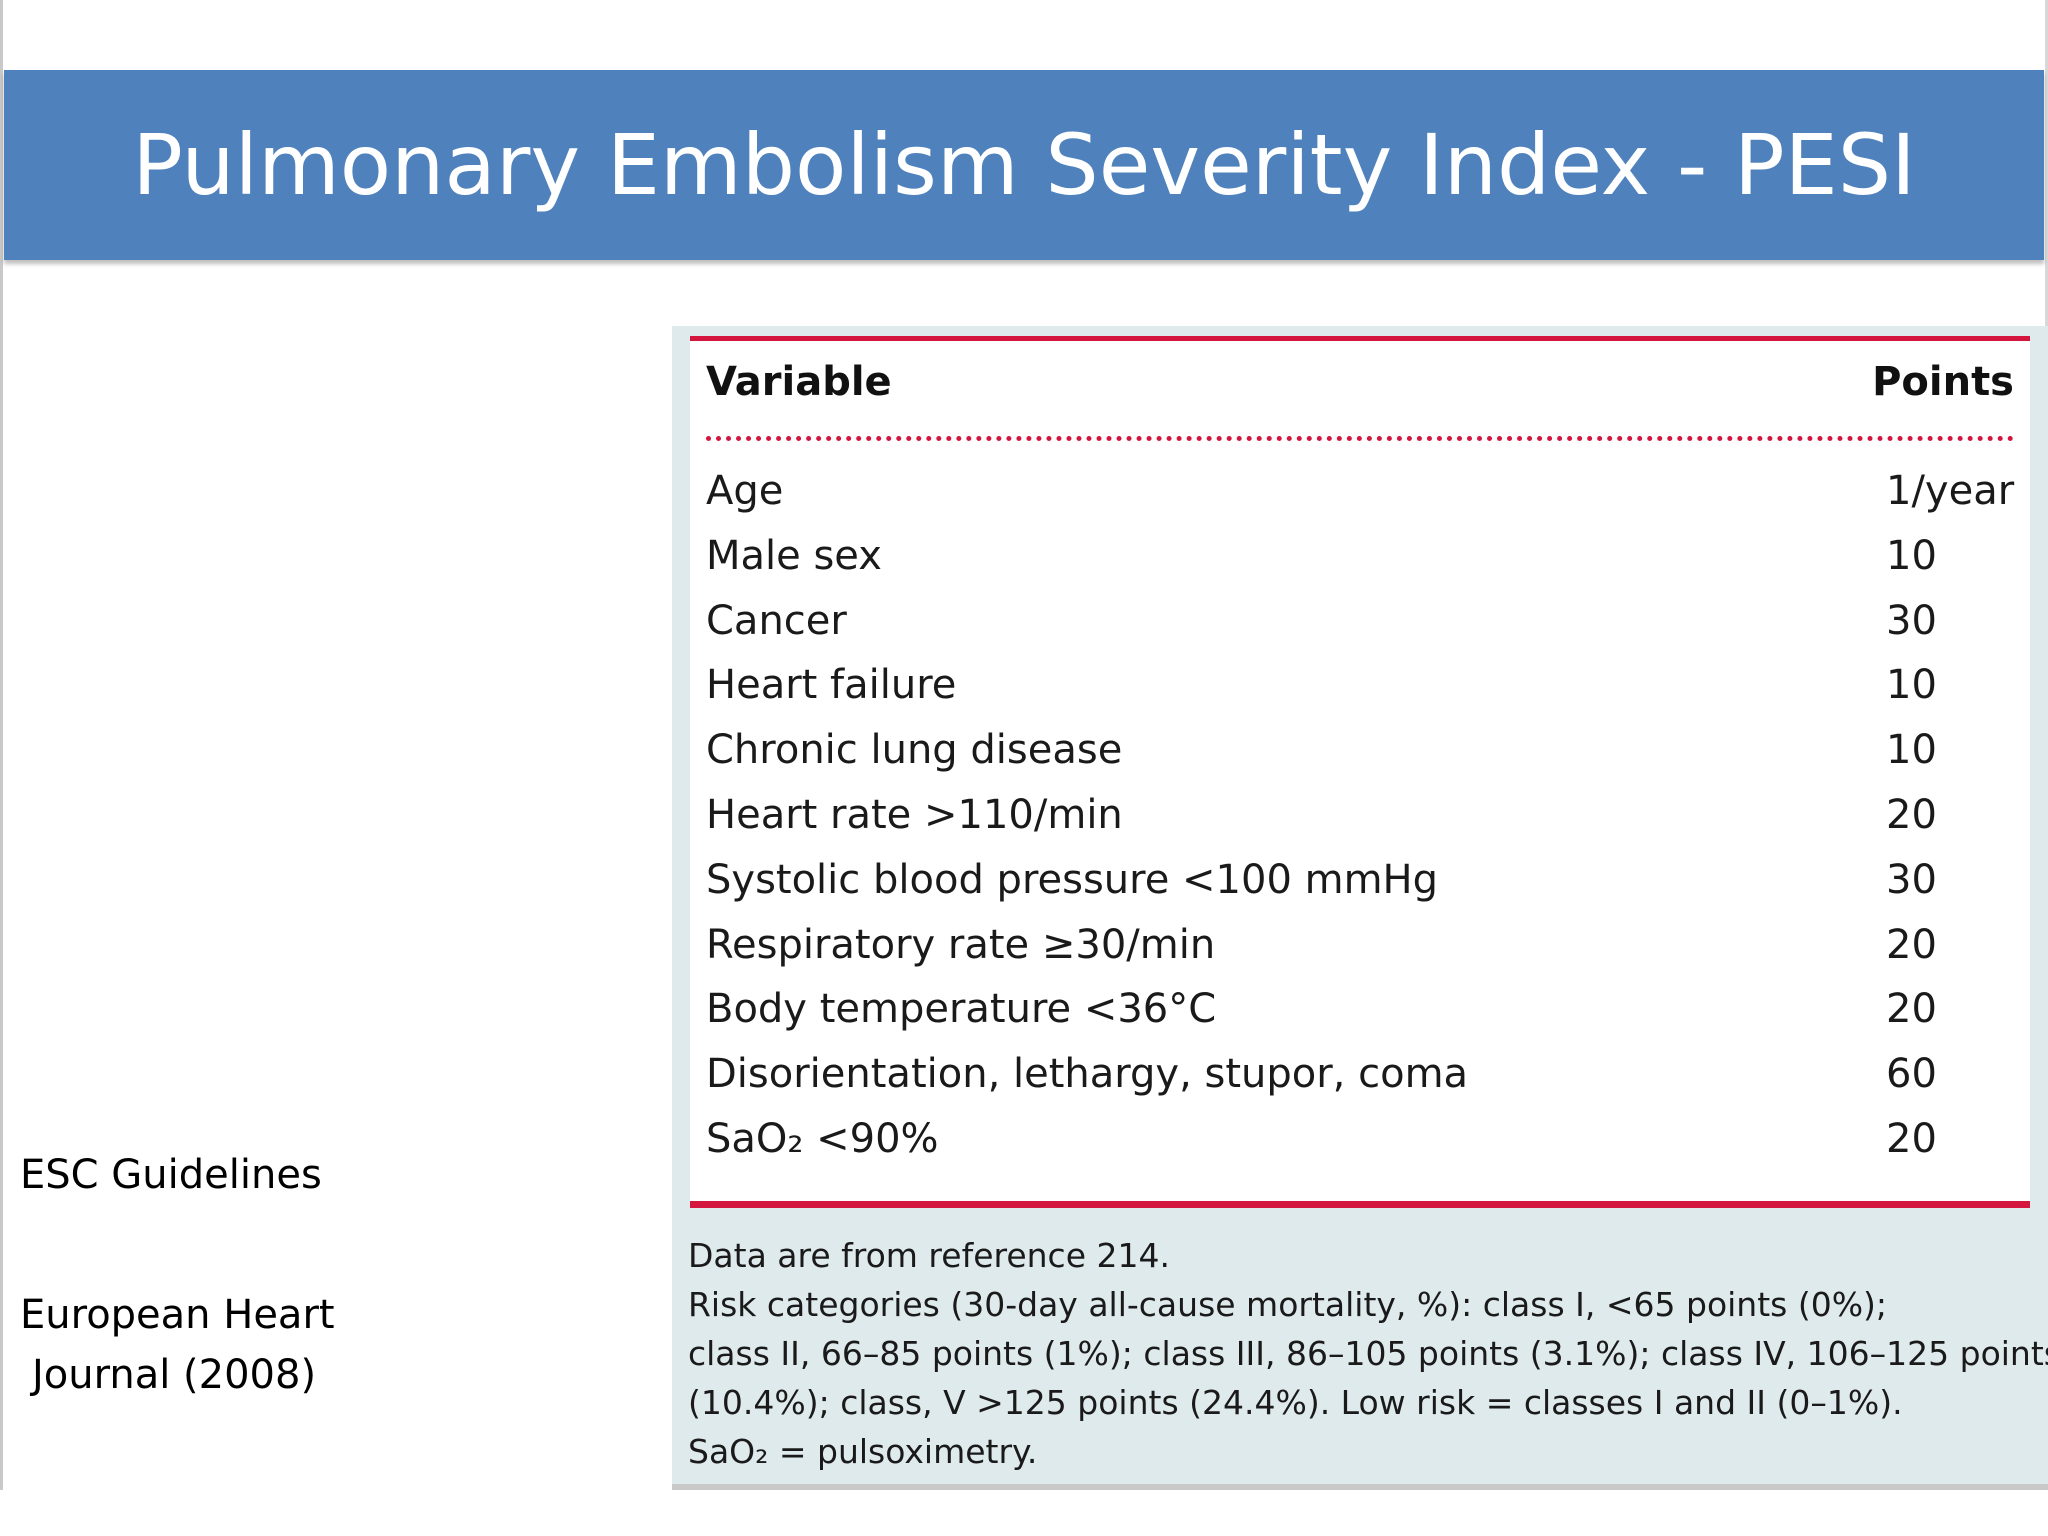 The height and width of the screenshot is (1536, 2048). What do you see at coordinates (1360, 945) in the screenshot?
I see `table-row: Respiratory rate ≥30/min 20` at bounding box center [1360, 945].